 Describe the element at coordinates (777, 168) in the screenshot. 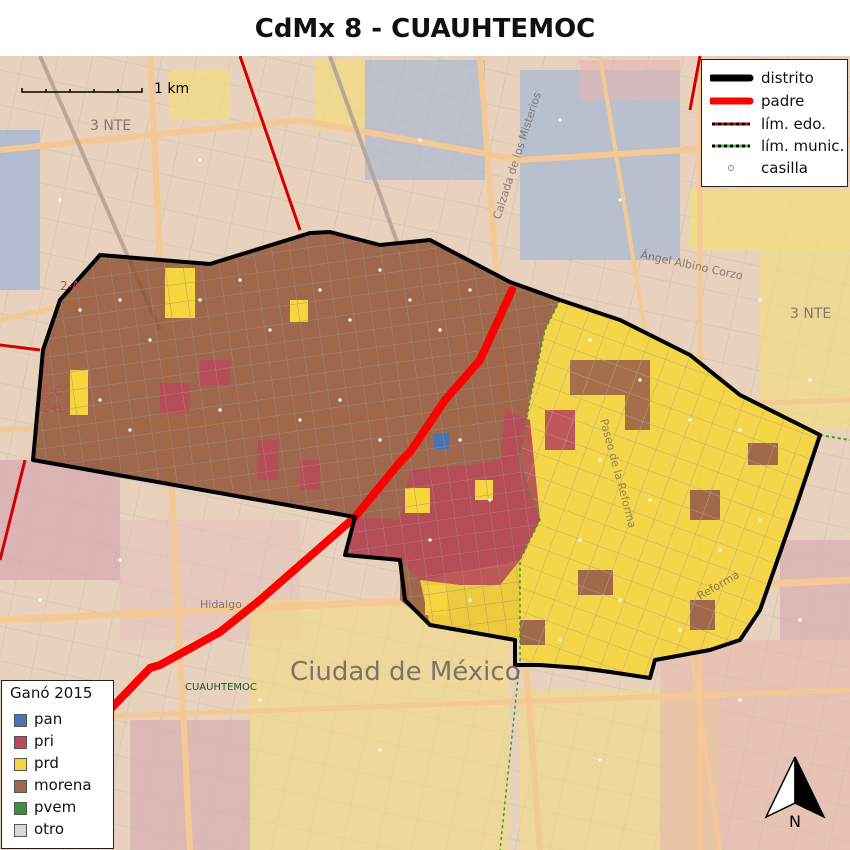

I see `legend-row-casilla: casilla` at that location.